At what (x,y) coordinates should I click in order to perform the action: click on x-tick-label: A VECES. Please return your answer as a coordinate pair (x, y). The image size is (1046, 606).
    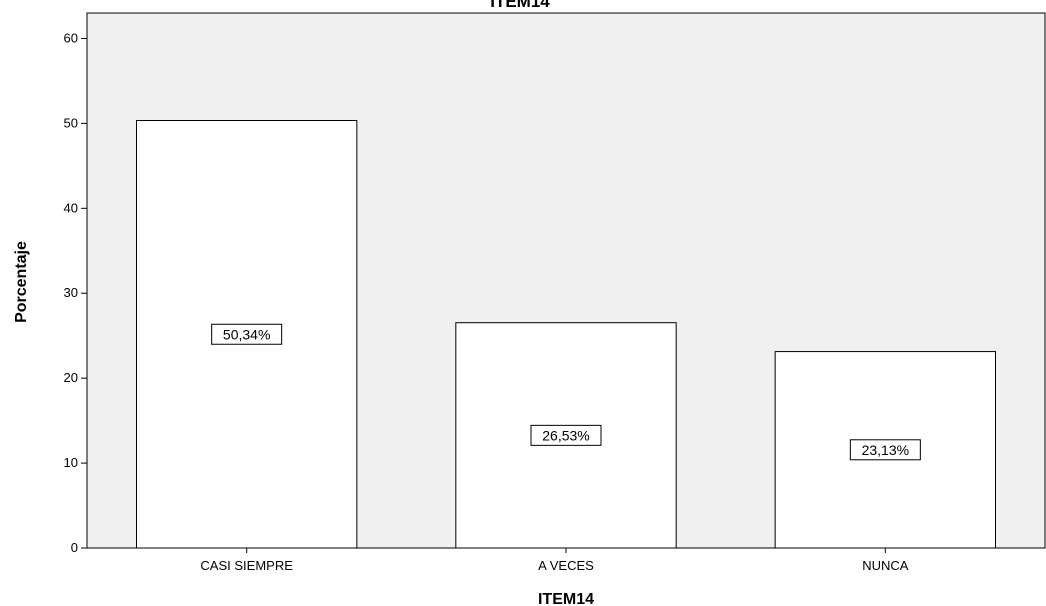
    Looking at the image, I should click on (566, 565).